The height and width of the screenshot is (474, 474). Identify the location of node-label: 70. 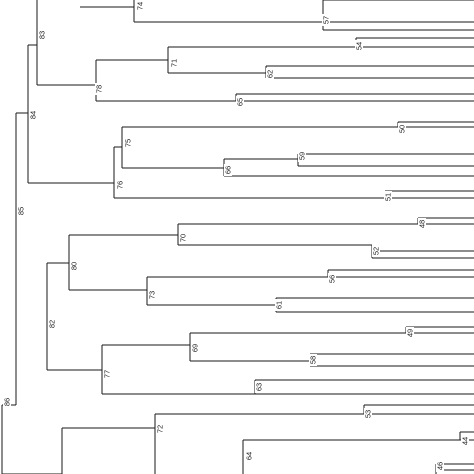
(183, 238).